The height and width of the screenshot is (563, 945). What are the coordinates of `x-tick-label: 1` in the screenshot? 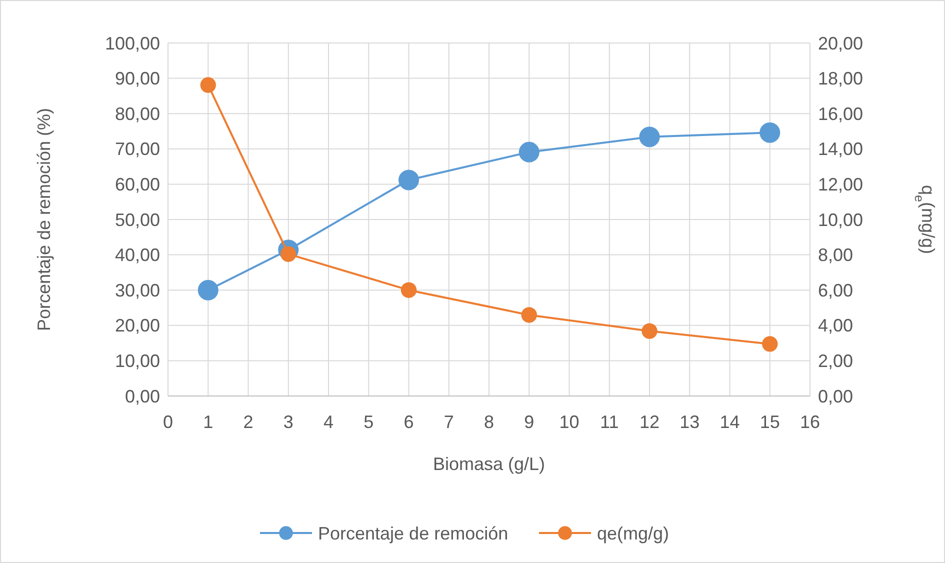 It's located at (208, 422).